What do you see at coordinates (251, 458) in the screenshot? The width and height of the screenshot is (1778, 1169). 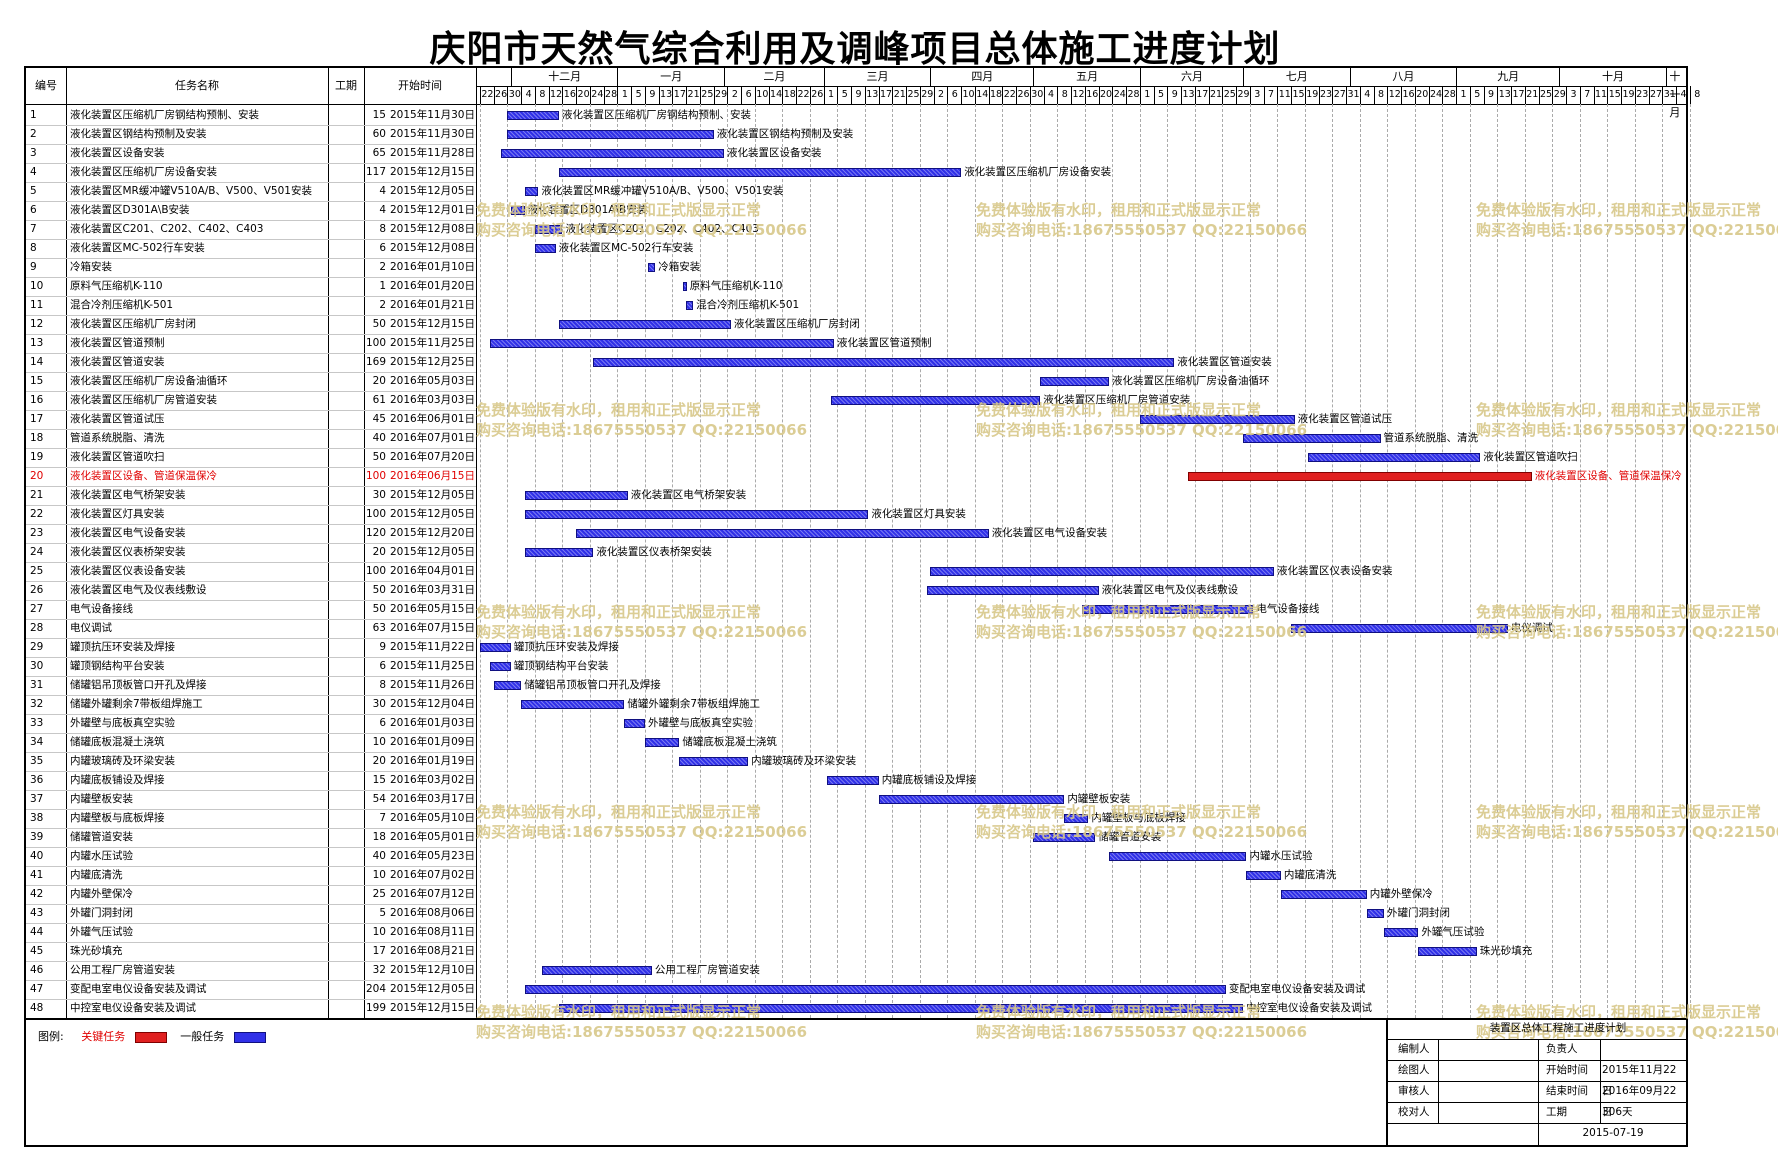 I see `table-row: 19 液化装置区管道吹扫 50 2016年07月20日` at bounding box center [251, 458].